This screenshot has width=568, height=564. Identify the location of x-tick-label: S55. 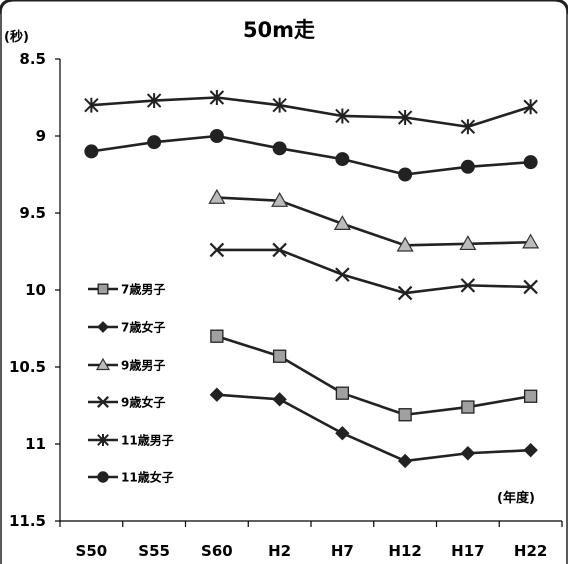
(154, 551).